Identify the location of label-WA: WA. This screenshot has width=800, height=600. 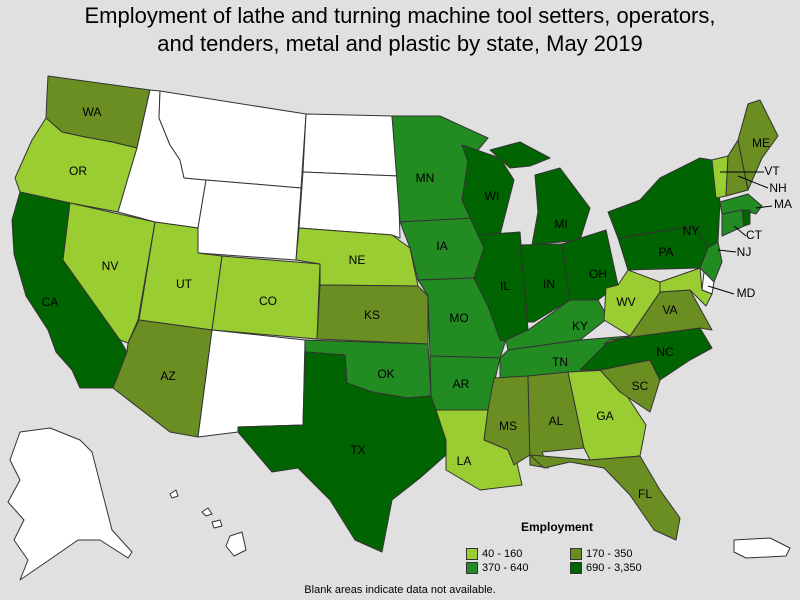
(92, 112).